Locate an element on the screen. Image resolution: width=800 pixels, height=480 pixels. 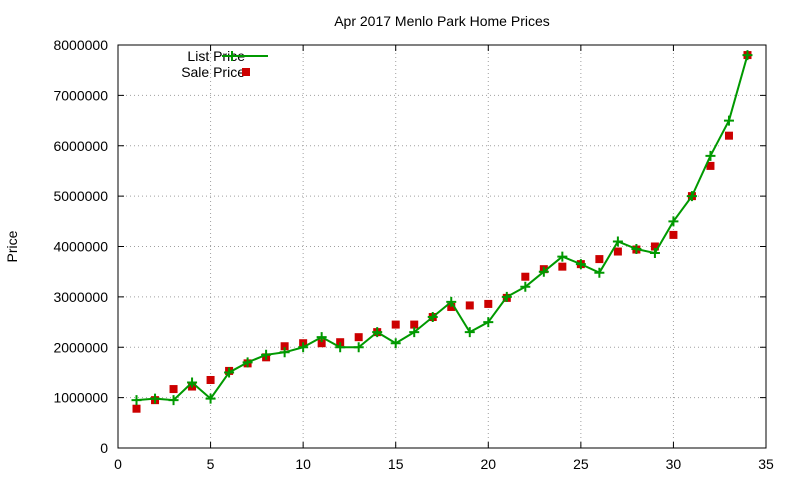
legend-label-list-price: List Price is located at coordinates (216, 56).